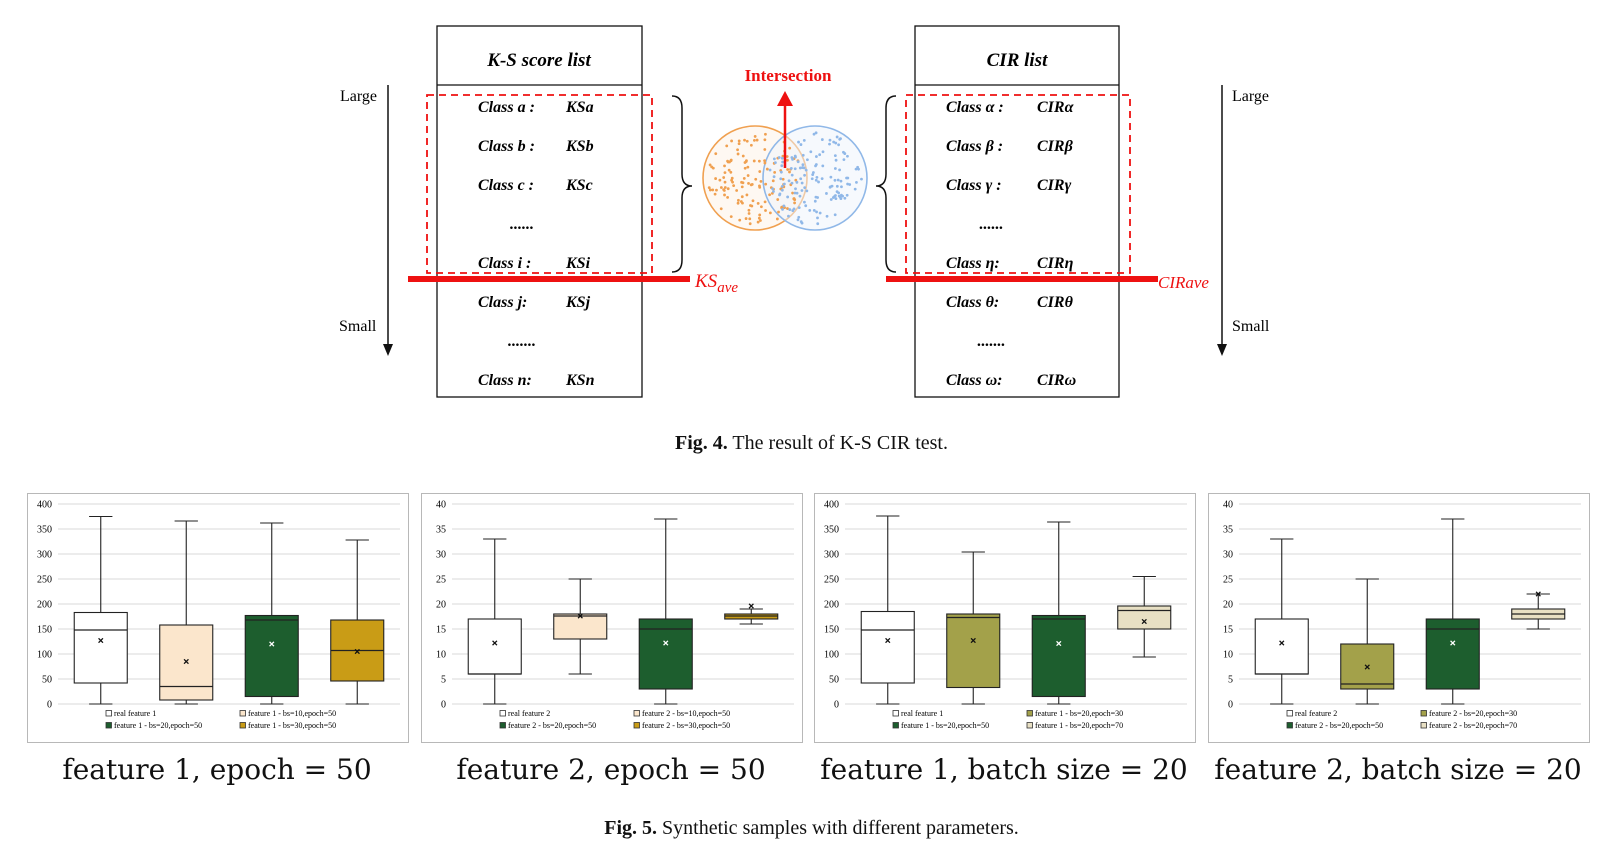  I want to click on y-tick-label: 400, so click(831, 505).